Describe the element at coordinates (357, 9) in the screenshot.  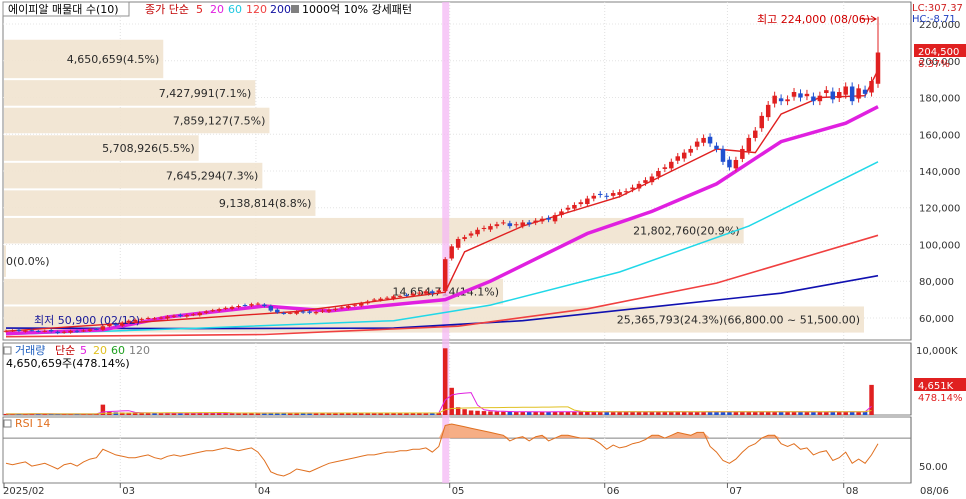
I see `pattern-note: 1000억 10% 강세패턴` at that location.